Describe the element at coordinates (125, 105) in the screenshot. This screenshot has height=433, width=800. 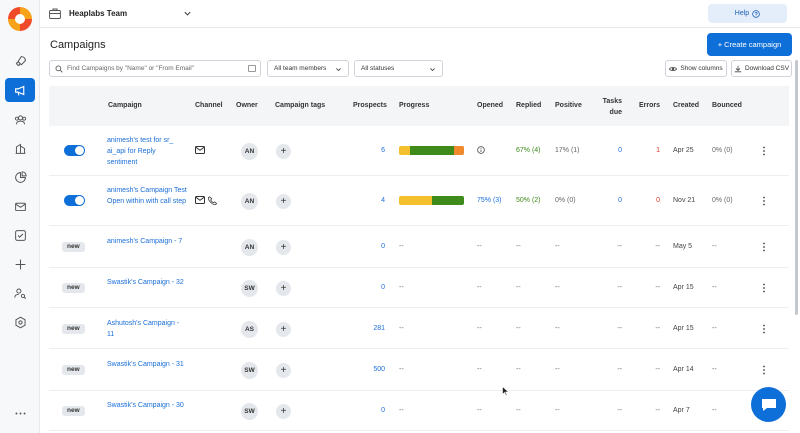
I see `col-campaign: Campaign` at that location.